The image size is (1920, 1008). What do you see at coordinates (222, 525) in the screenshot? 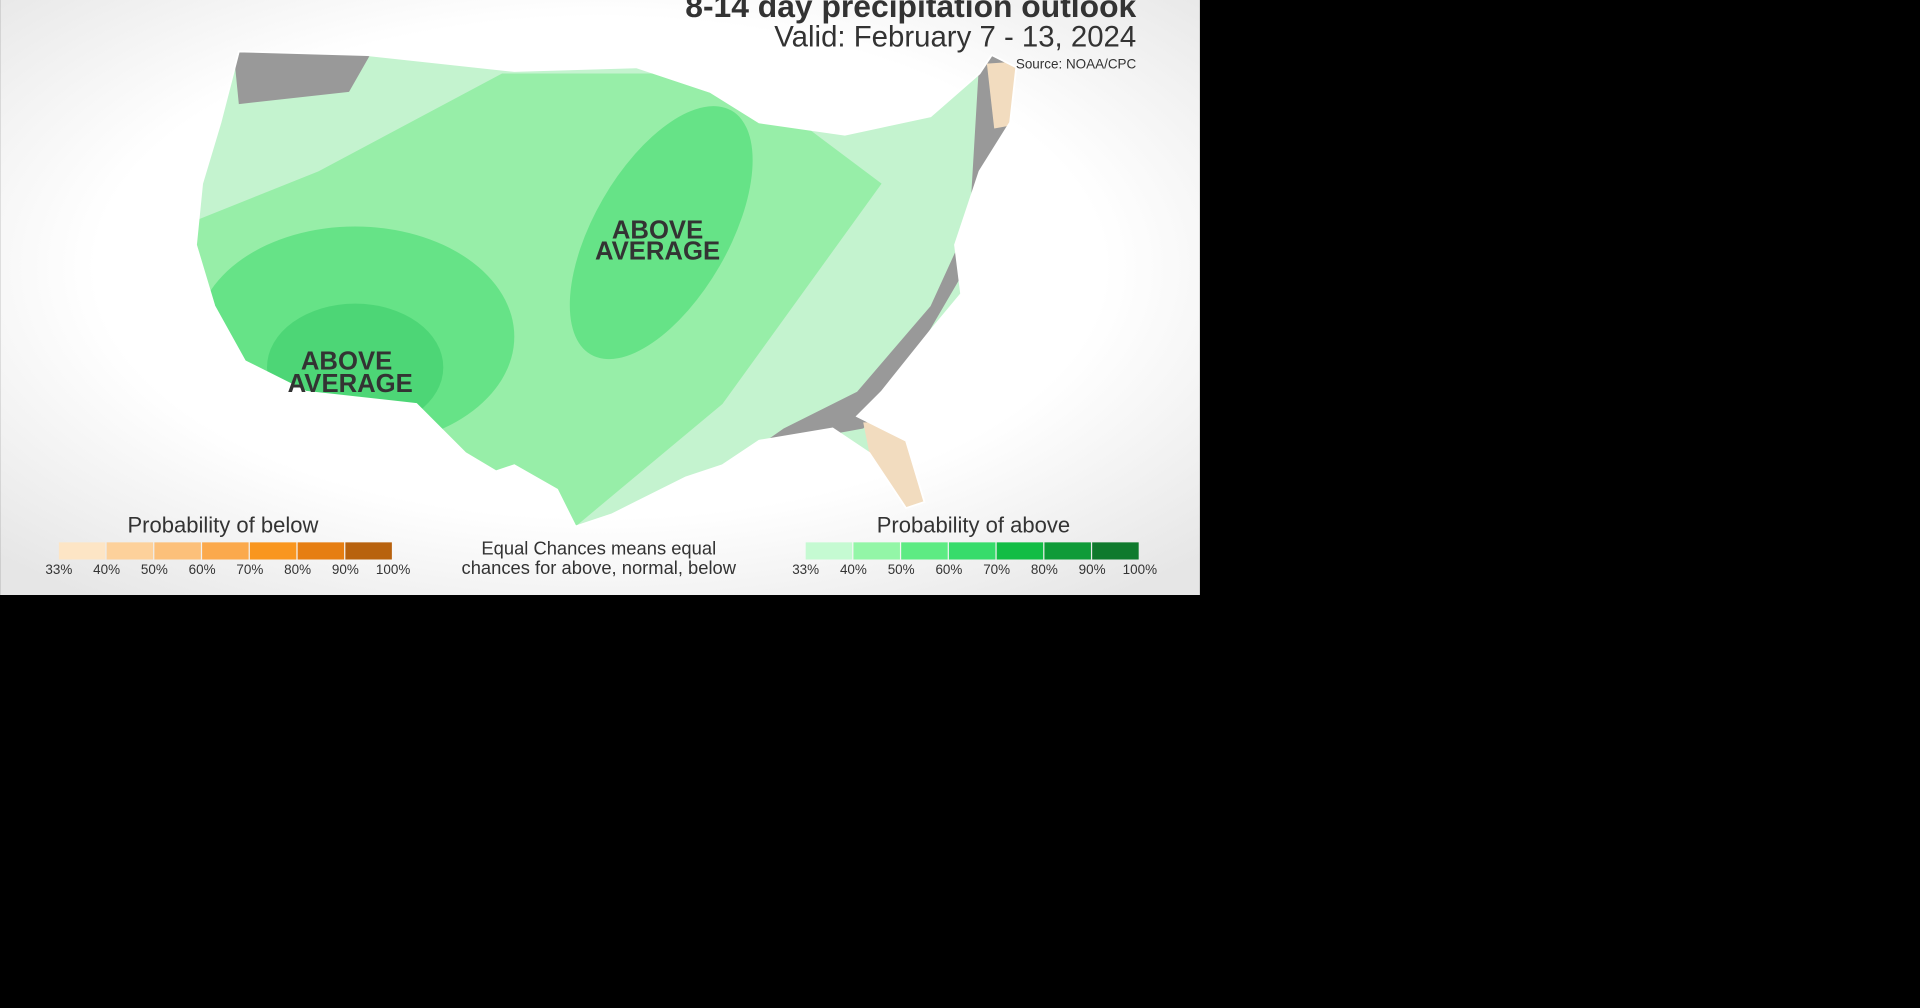
I see `legend-title: Probability of below` at bounding box center [222, 525].